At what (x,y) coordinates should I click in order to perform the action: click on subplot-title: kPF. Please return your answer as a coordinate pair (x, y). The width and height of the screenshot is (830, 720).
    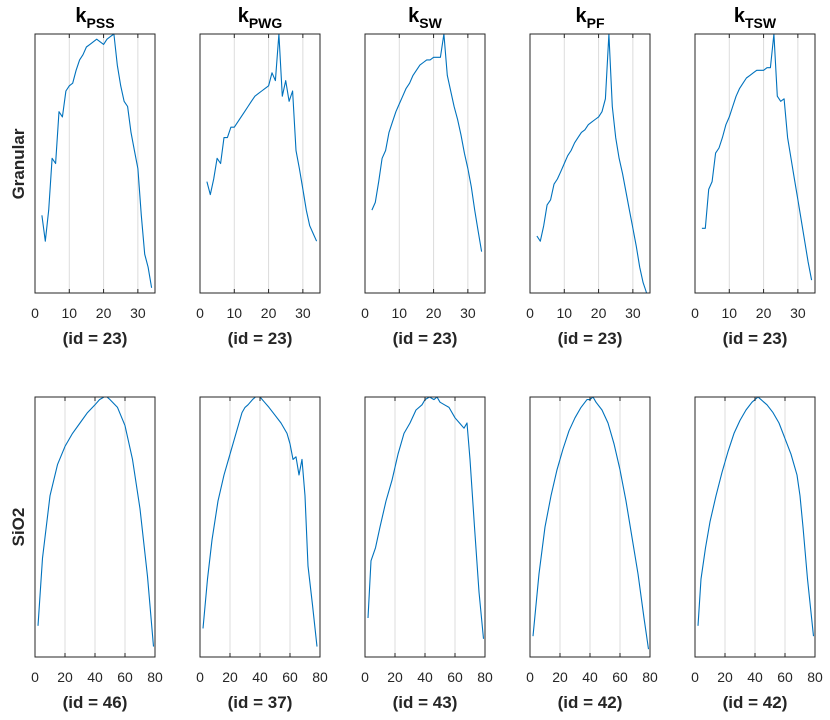
    Looking at the image, I should click on (589, 18).